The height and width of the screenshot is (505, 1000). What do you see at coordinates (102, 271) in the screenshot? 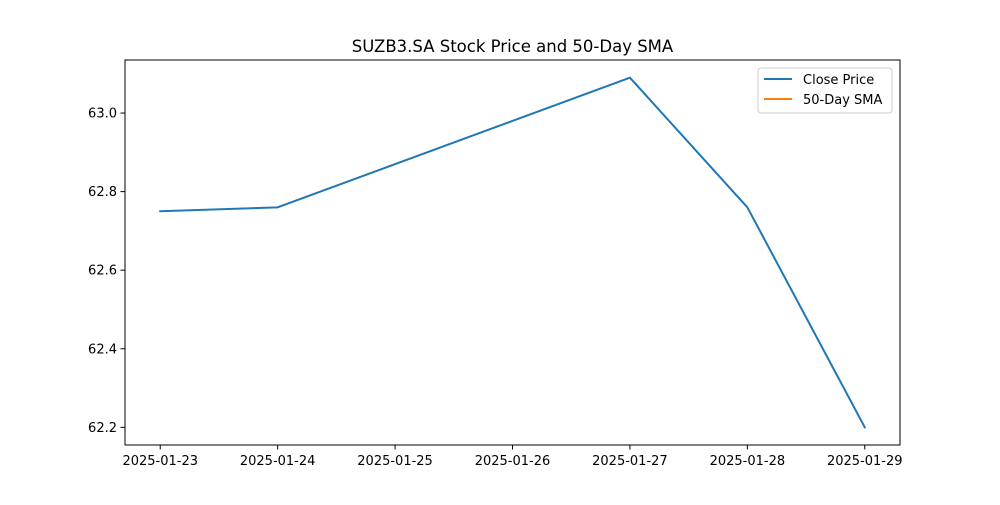
I see `y-tick-label: 62.6` at bounding box center [102, 271].